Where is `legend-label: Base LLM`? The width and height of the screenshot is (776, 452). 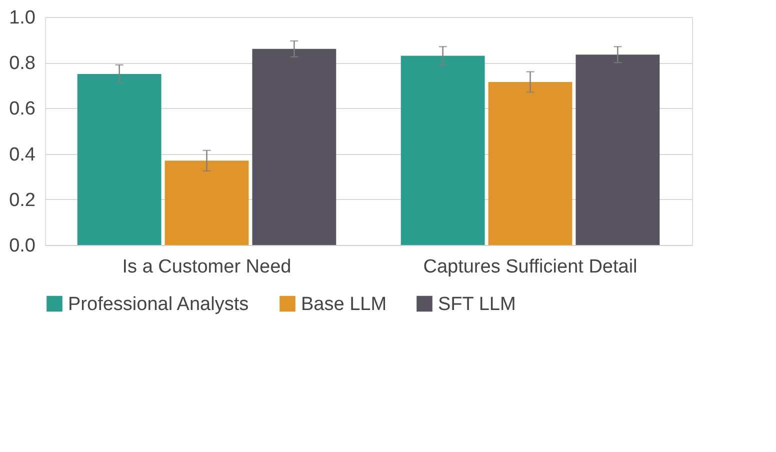
legend-label: Base LLM is located at coordinates (344, 304).